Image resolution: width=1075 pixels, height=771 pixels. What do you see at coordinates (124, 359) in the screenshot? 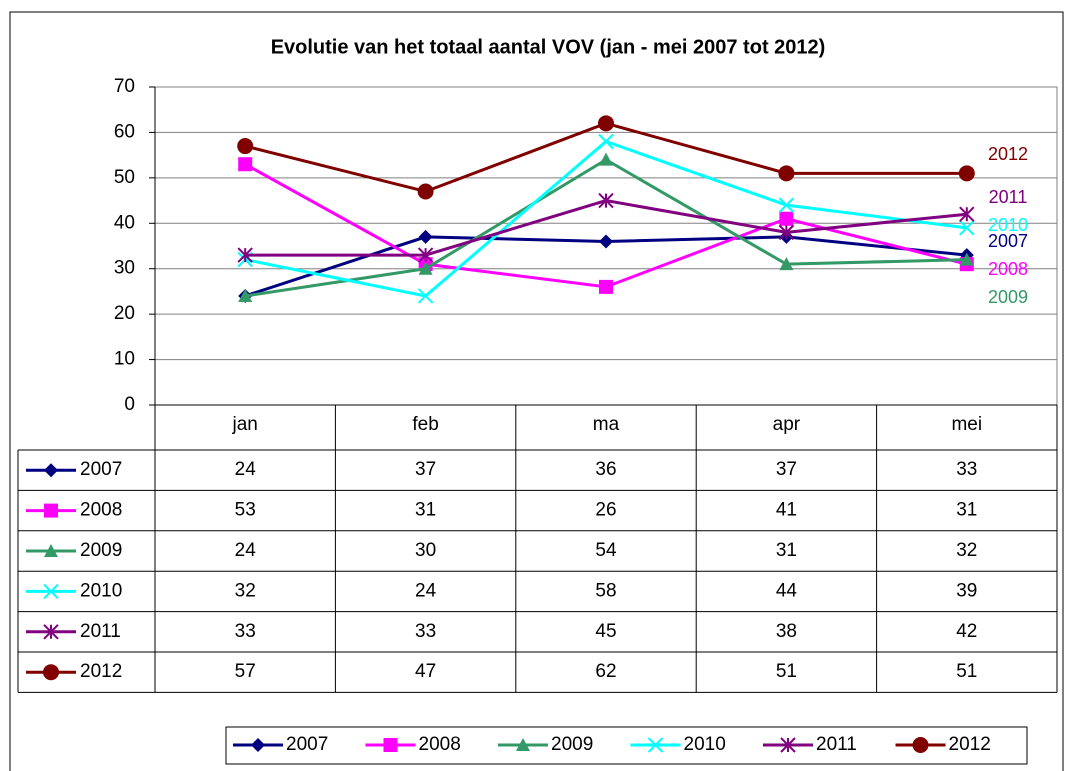
I see `y-tick-label: 10` at bounding box center [124, 359].